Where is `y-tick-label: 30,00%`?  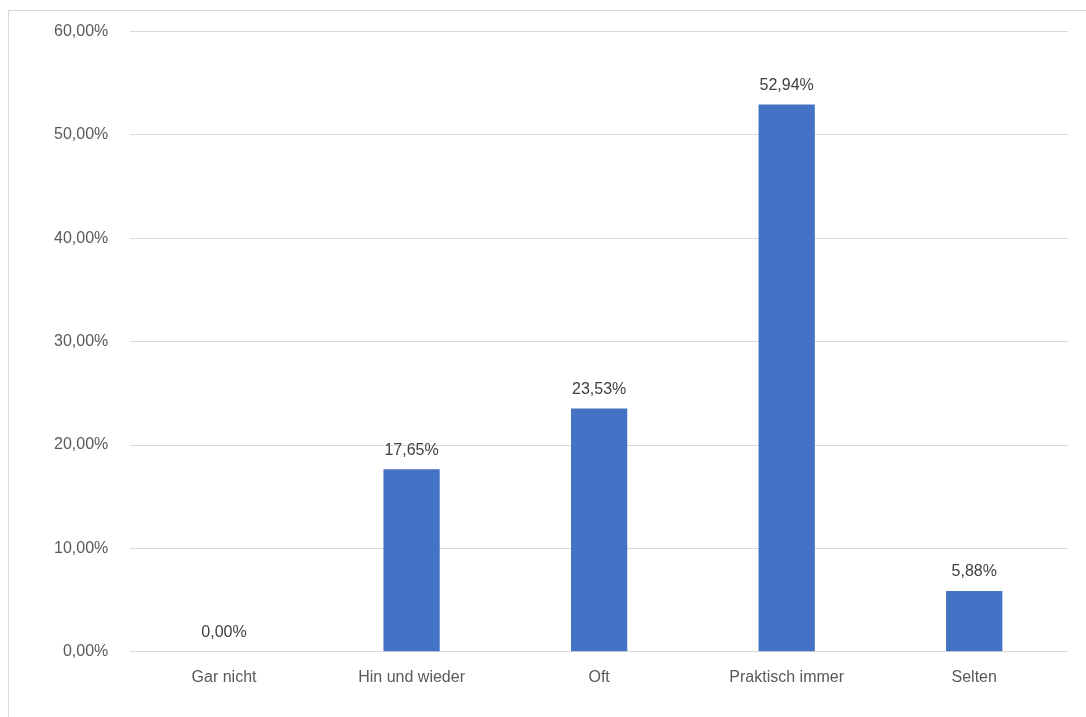
y-tick-label: 30,00% is located at coordinates (81, 341).